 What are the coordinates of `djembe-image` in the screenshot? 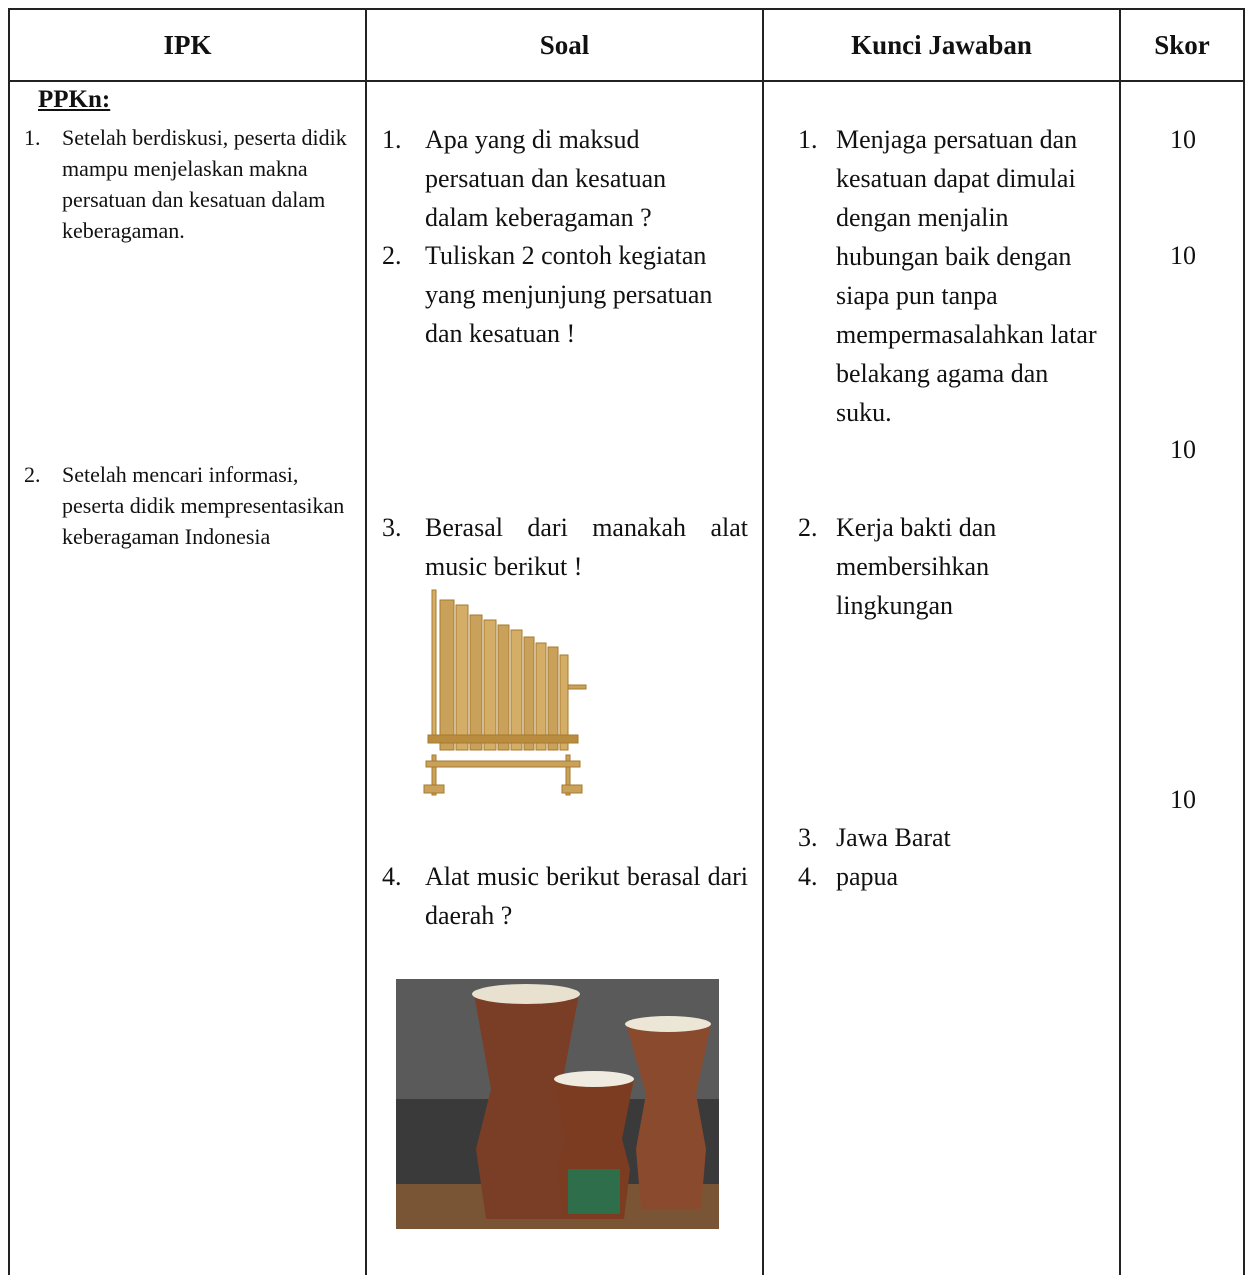 It's located at (557, 1104).